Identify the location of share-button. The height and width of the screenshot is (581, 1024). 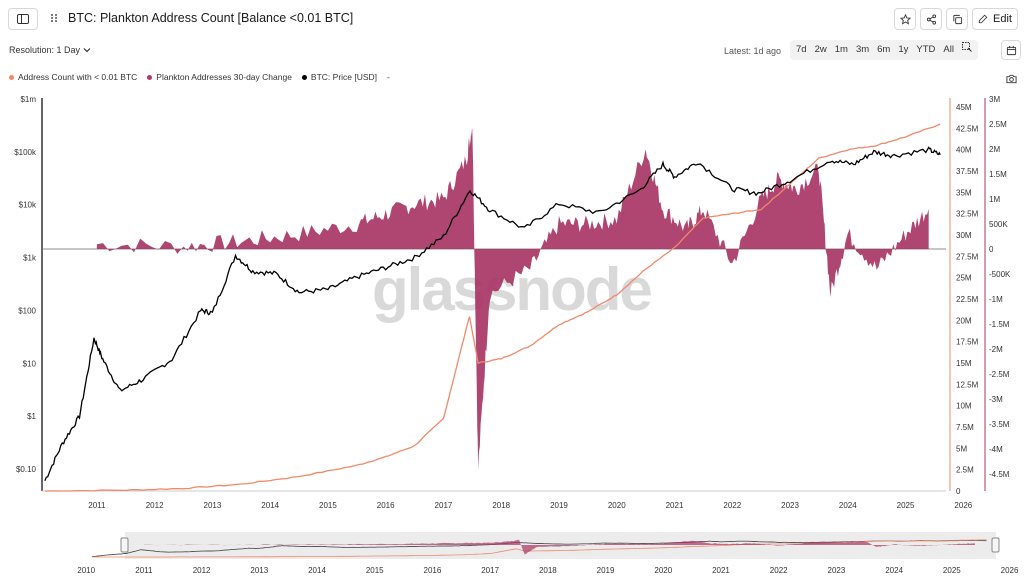
(931, 19).